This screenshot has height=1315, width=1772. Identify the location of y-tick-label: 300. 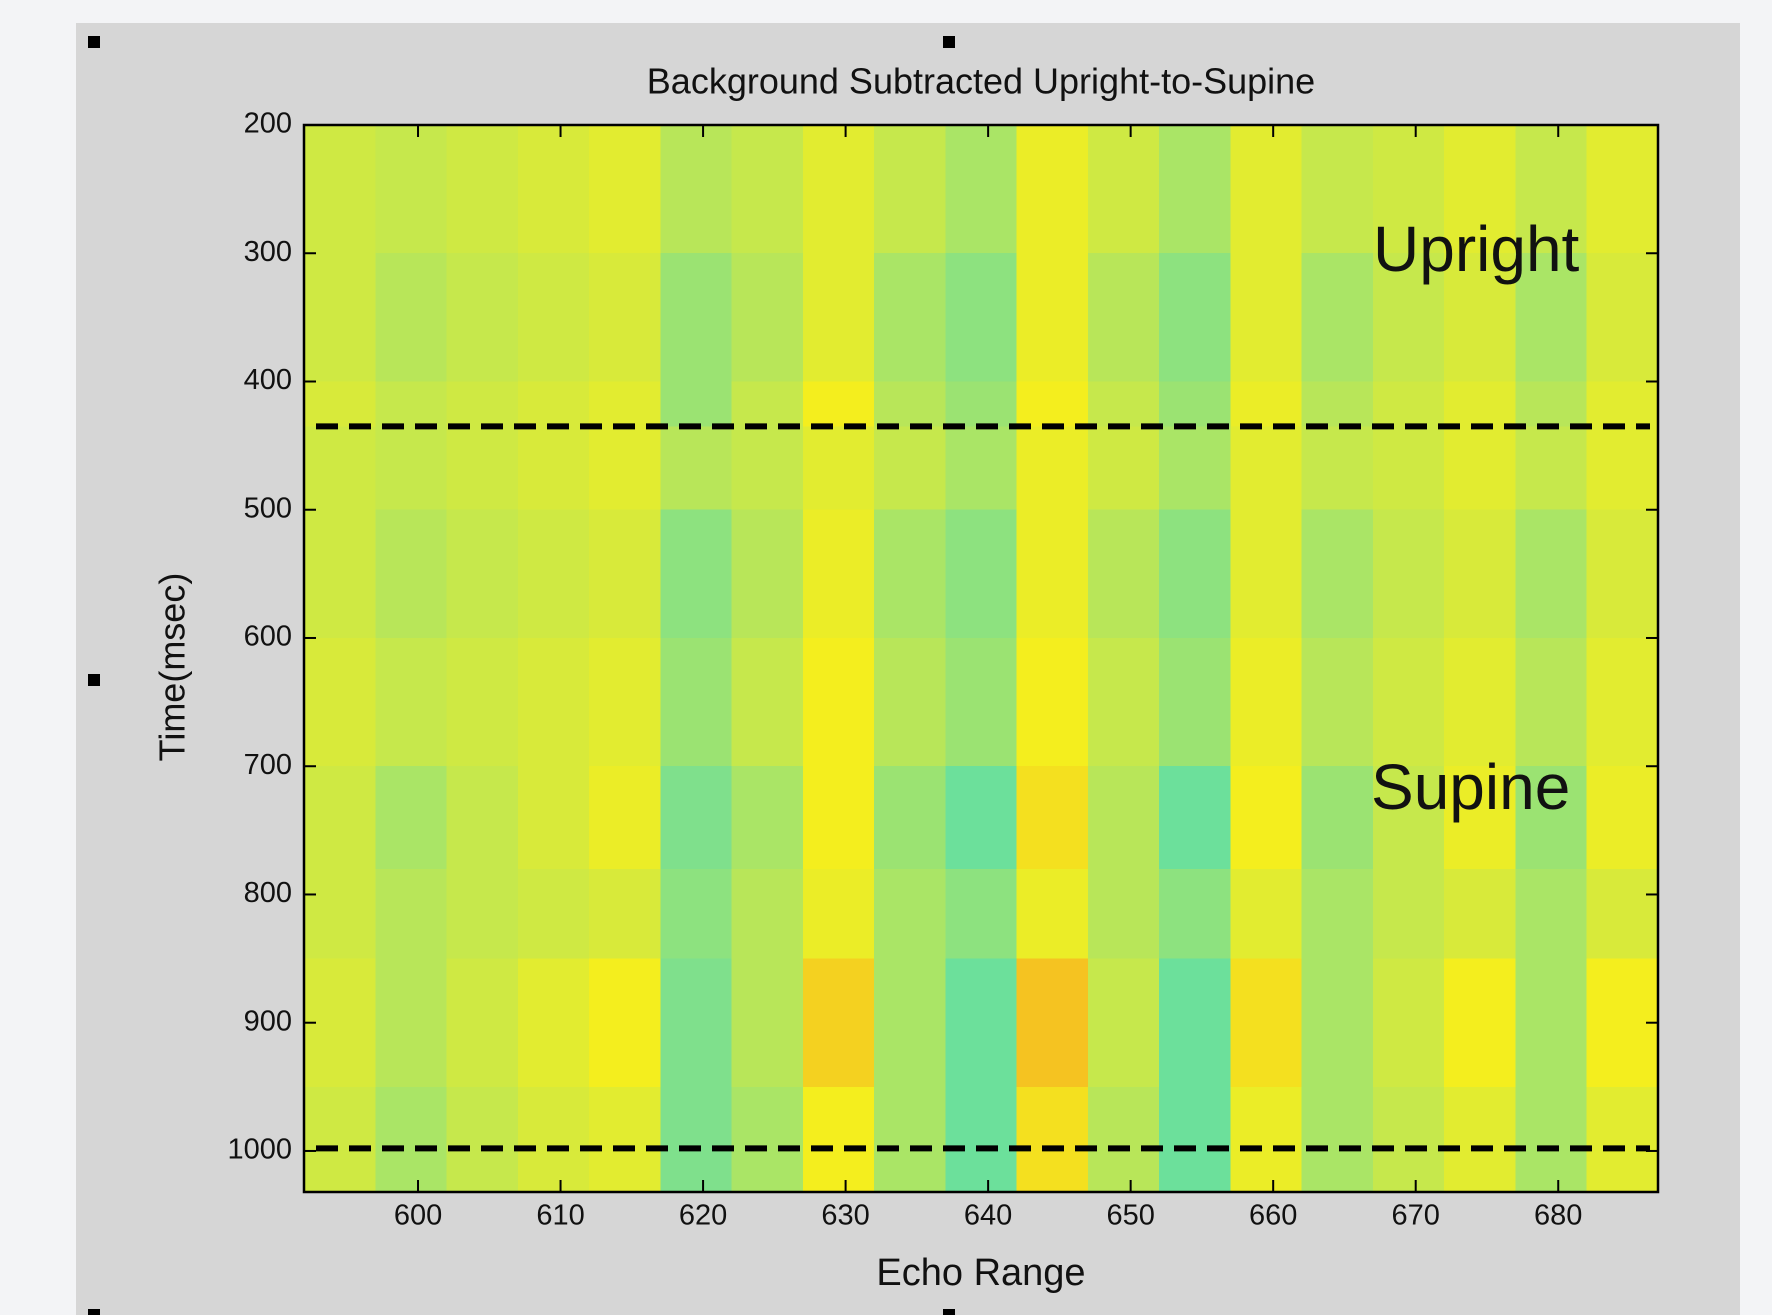
(268, 252).